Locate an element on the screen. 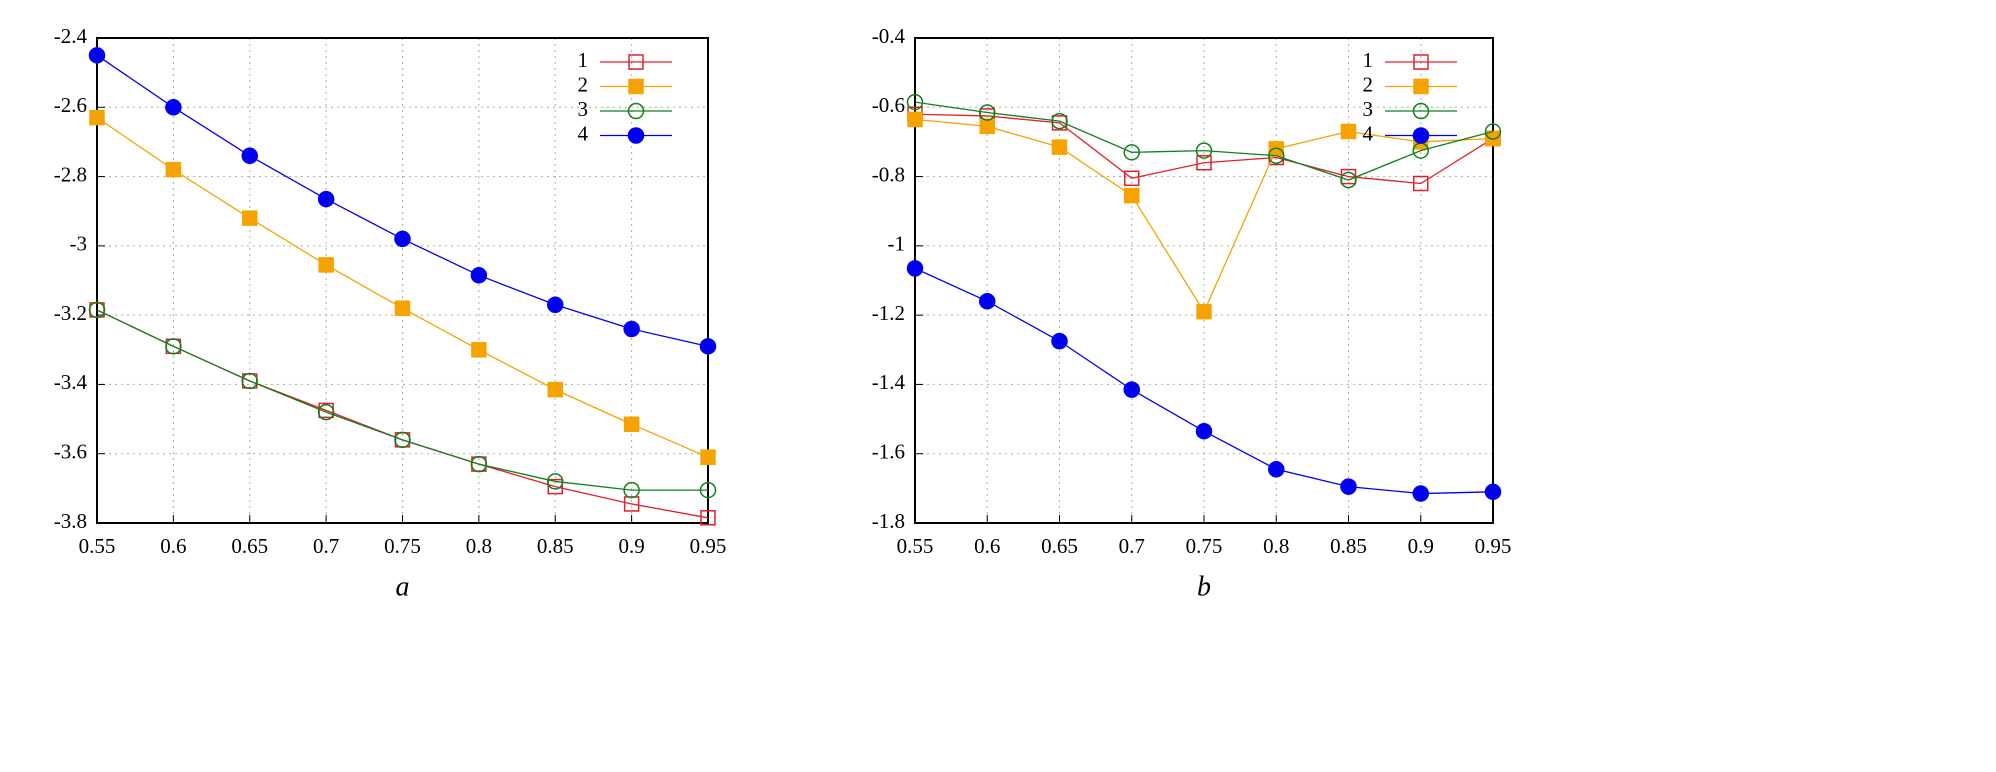 The width and height of the screenshot is (1996, 772). y-tick-label: -2.4 is located at coordinates (71, 36).